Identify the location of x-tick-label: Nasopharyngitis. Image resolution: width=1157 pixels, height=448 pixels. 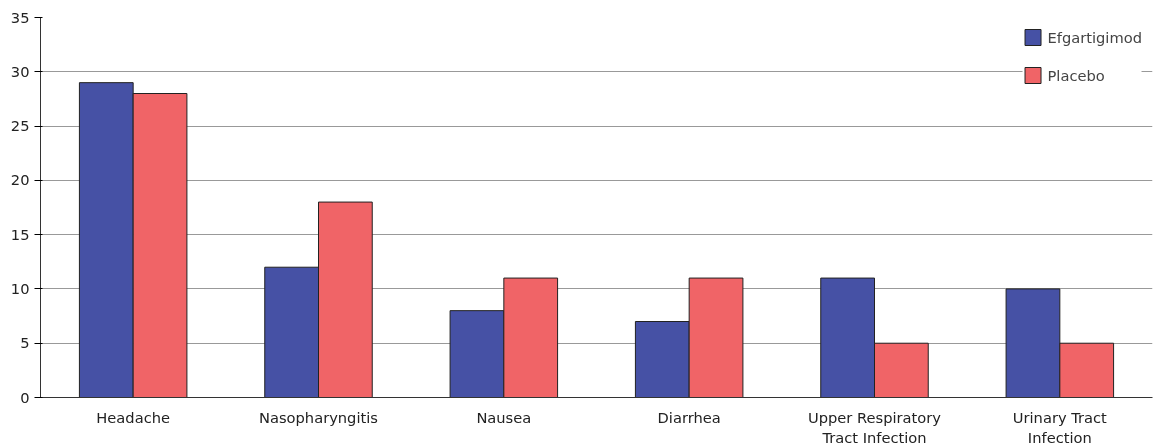
(318, 417).